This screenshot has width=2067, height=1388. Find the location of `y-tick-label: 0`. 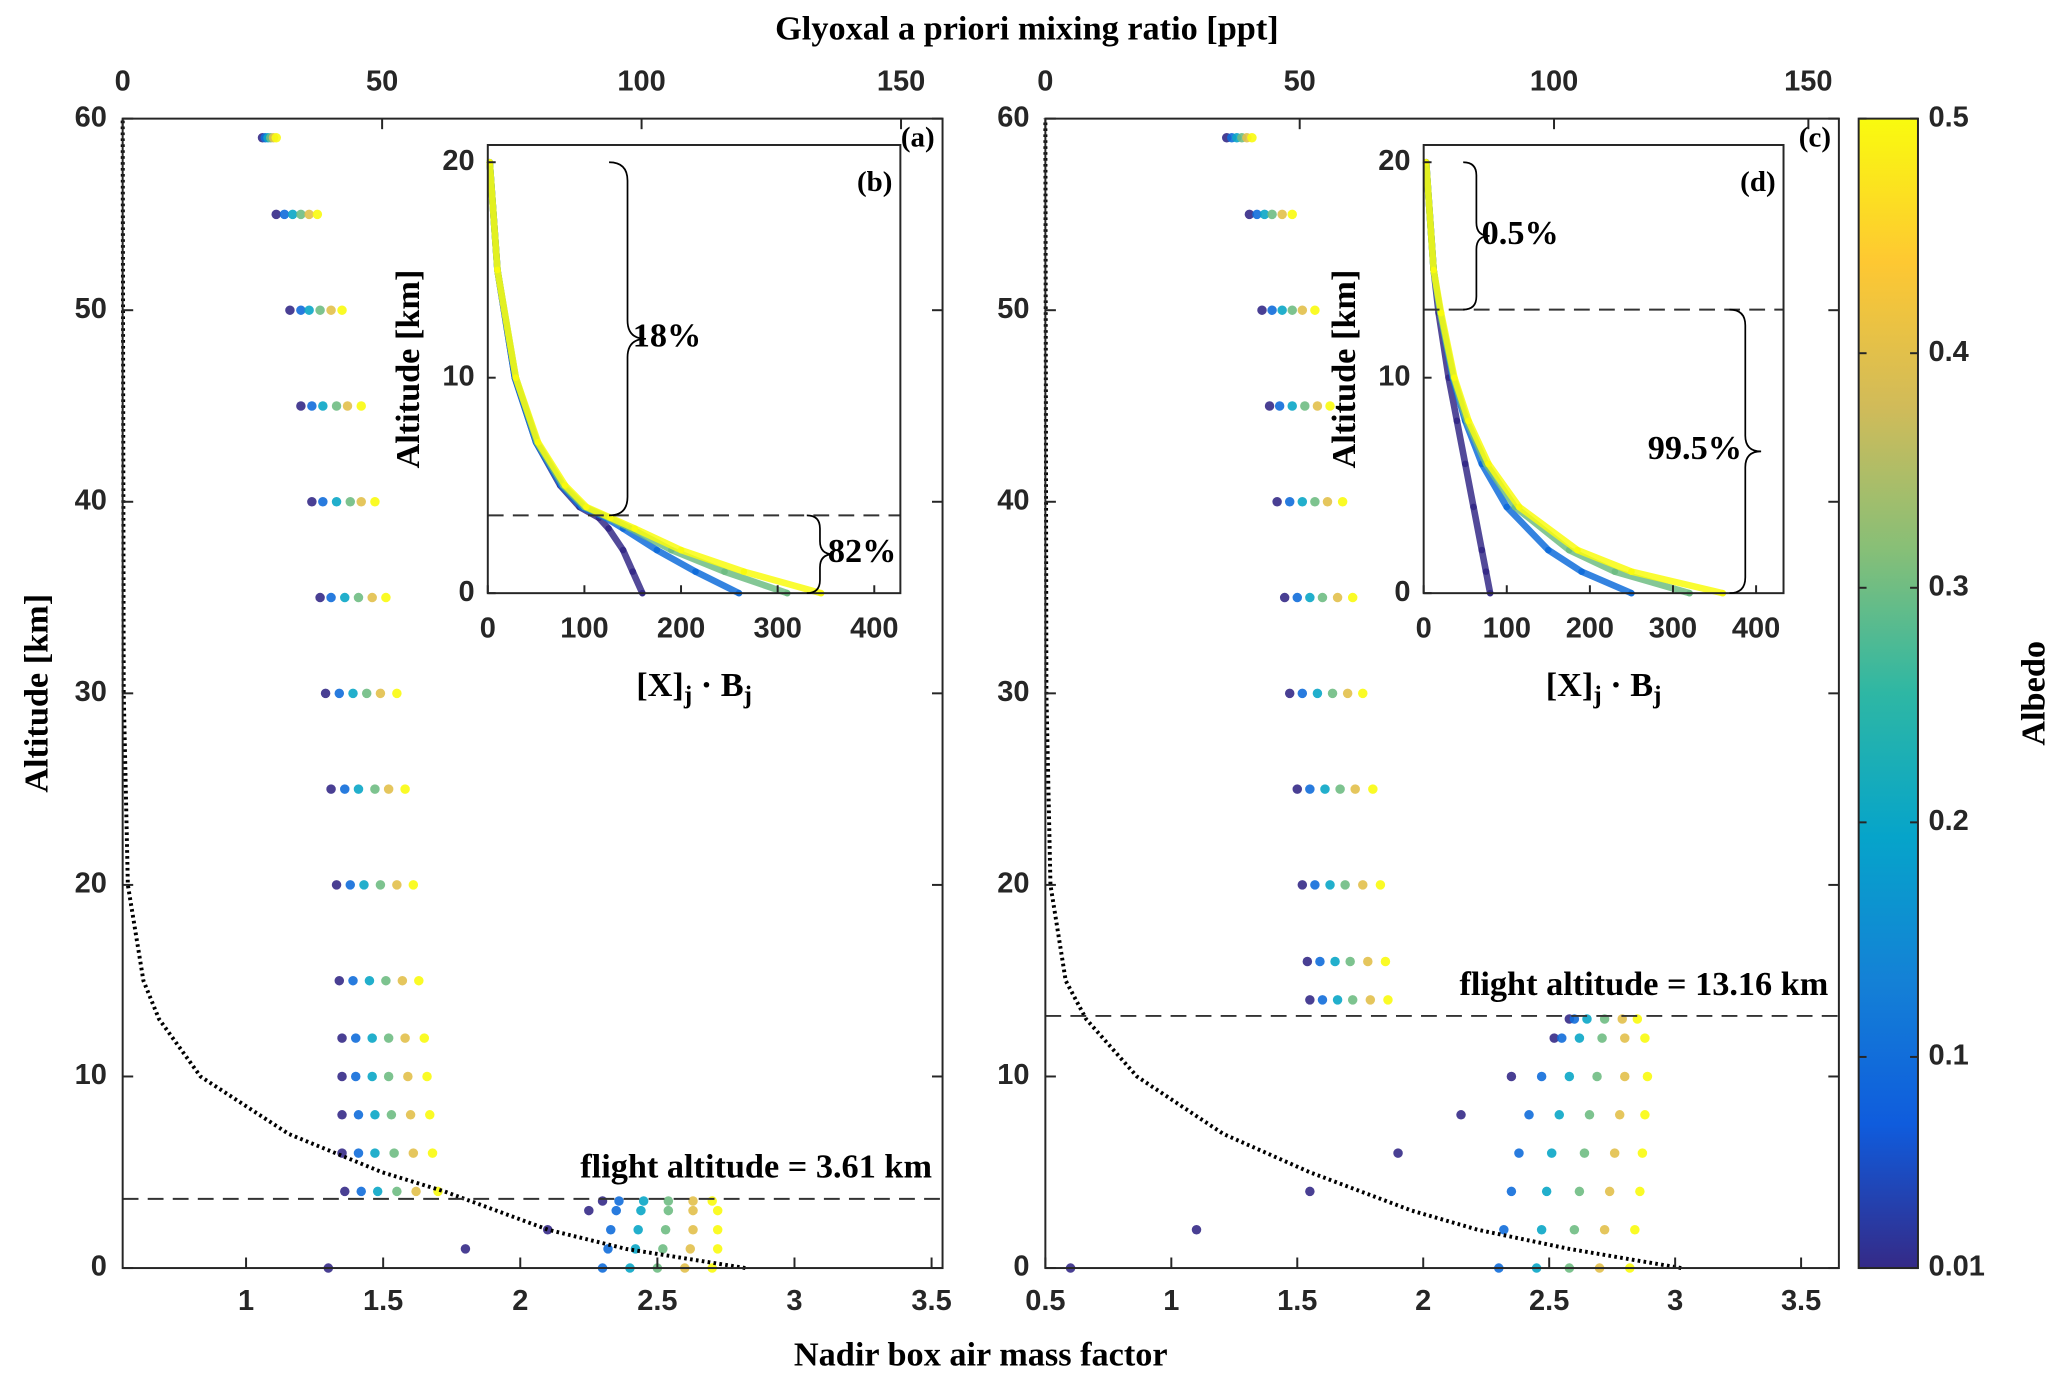

y-tick-label: 0 is located at coordinates (1021, 1267).